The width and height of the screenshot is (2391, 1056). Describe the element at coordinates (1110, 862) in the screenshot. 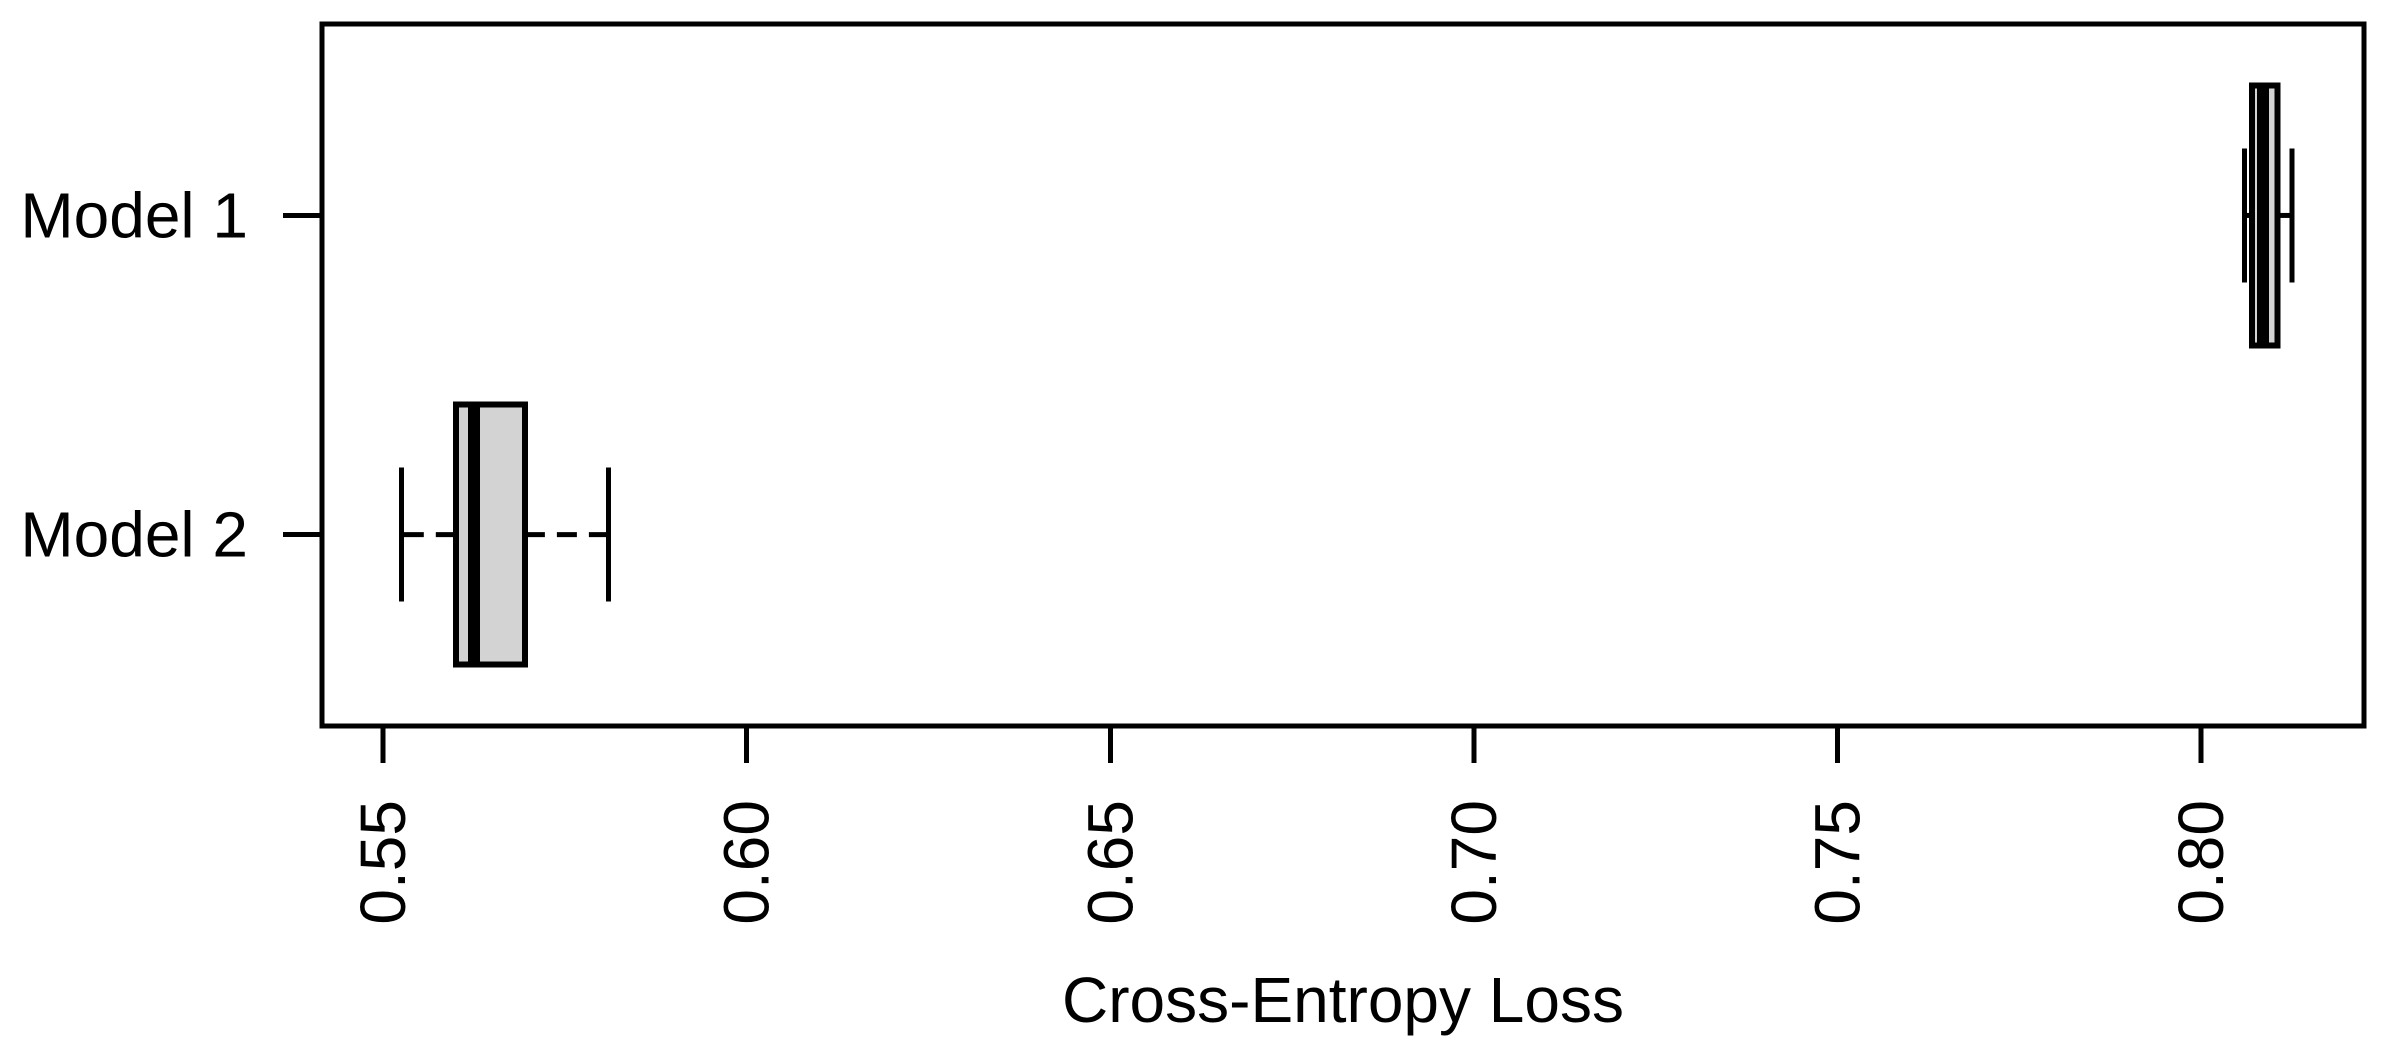

I see `x-axis-tick-label: 0.65` at that location.